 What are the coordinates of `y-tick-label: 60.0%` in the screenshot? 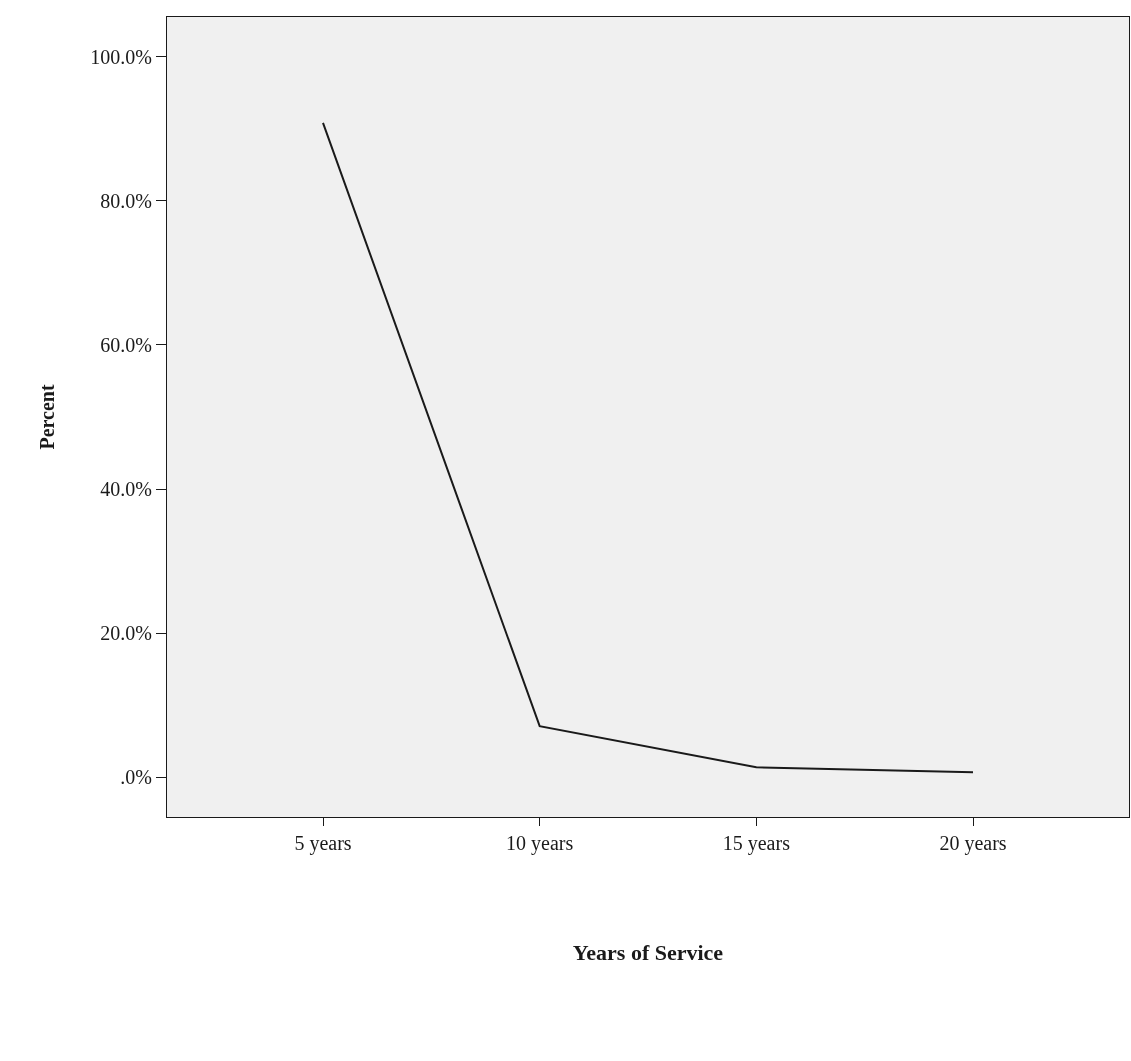 It's located at (126, 344).